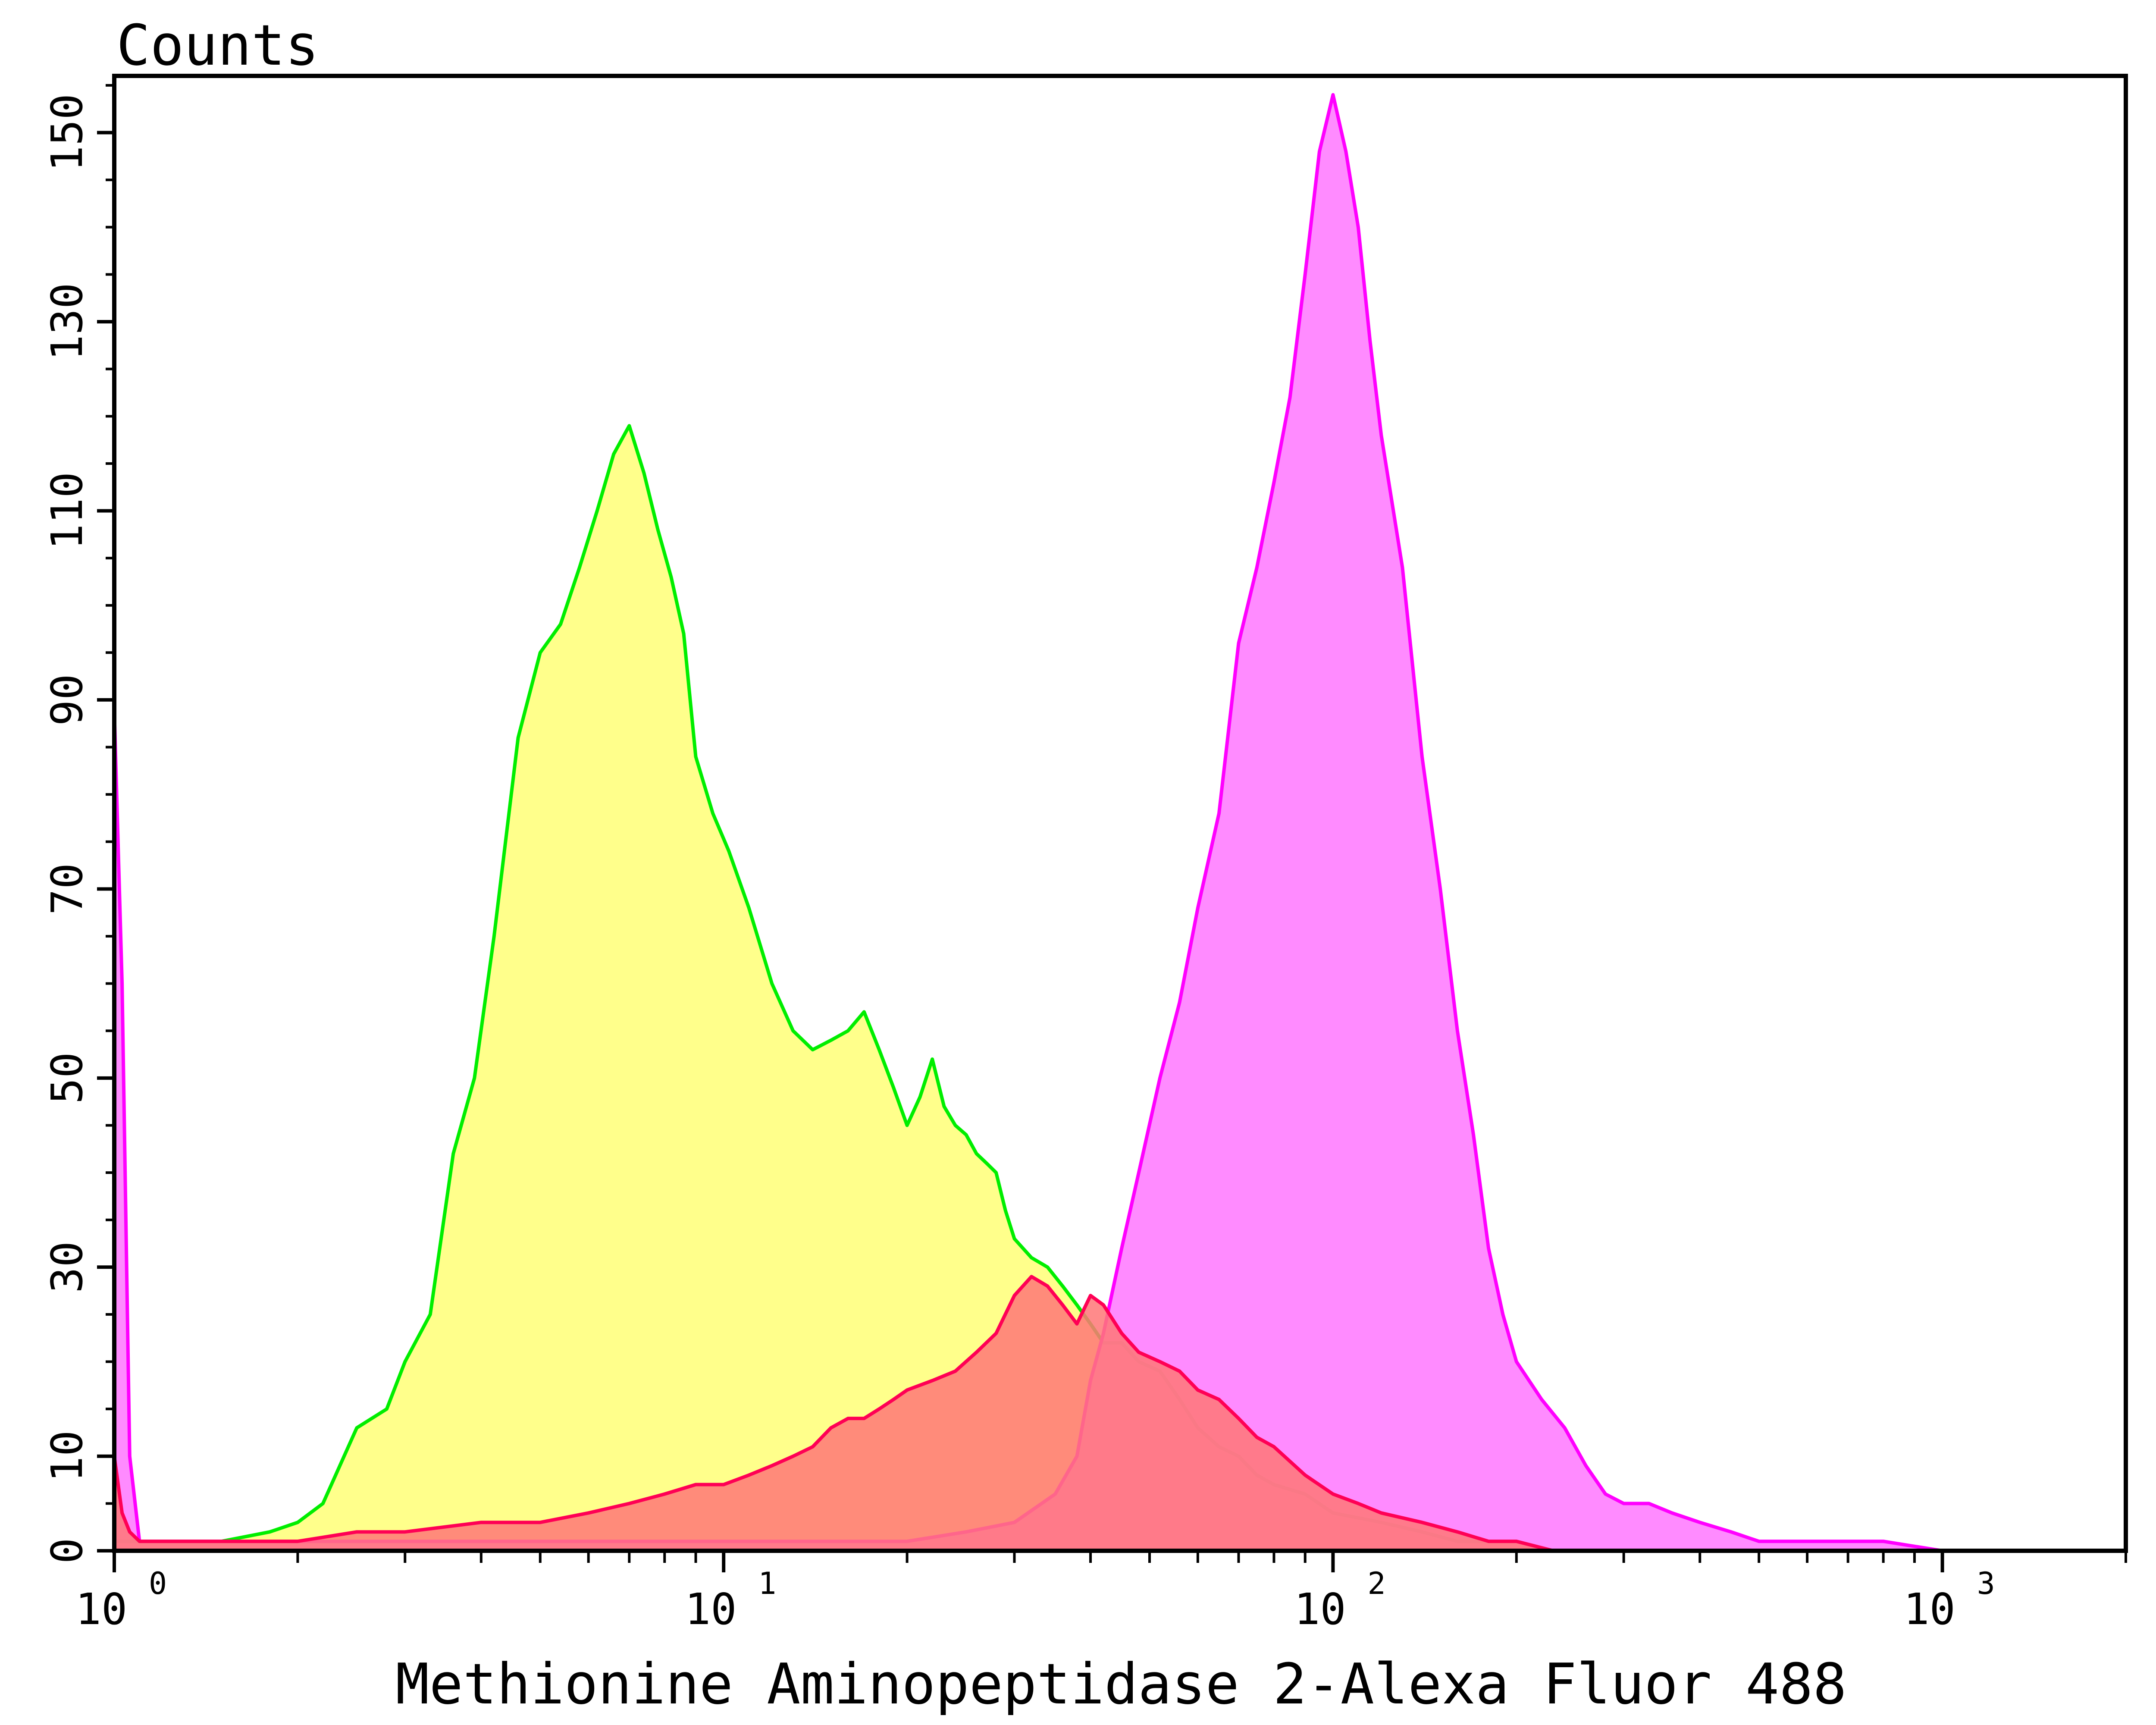  What do you see at coordinates (67, 700) in the screenshot?
I see `y-tick-label-90: 90` at bounding box center [67, 700].